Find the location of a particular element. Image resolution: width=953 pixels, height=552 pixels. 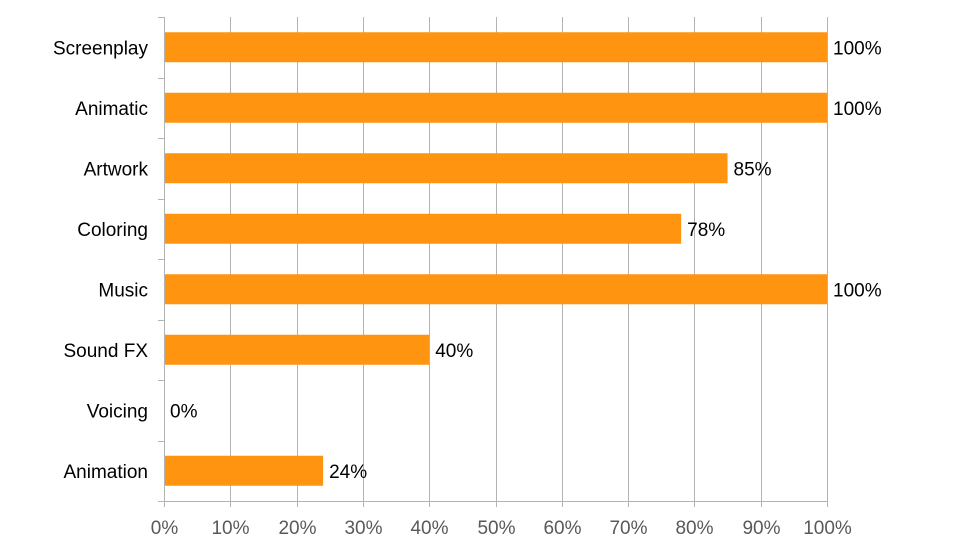

bar-coloring is located at coordinates (423, 228).